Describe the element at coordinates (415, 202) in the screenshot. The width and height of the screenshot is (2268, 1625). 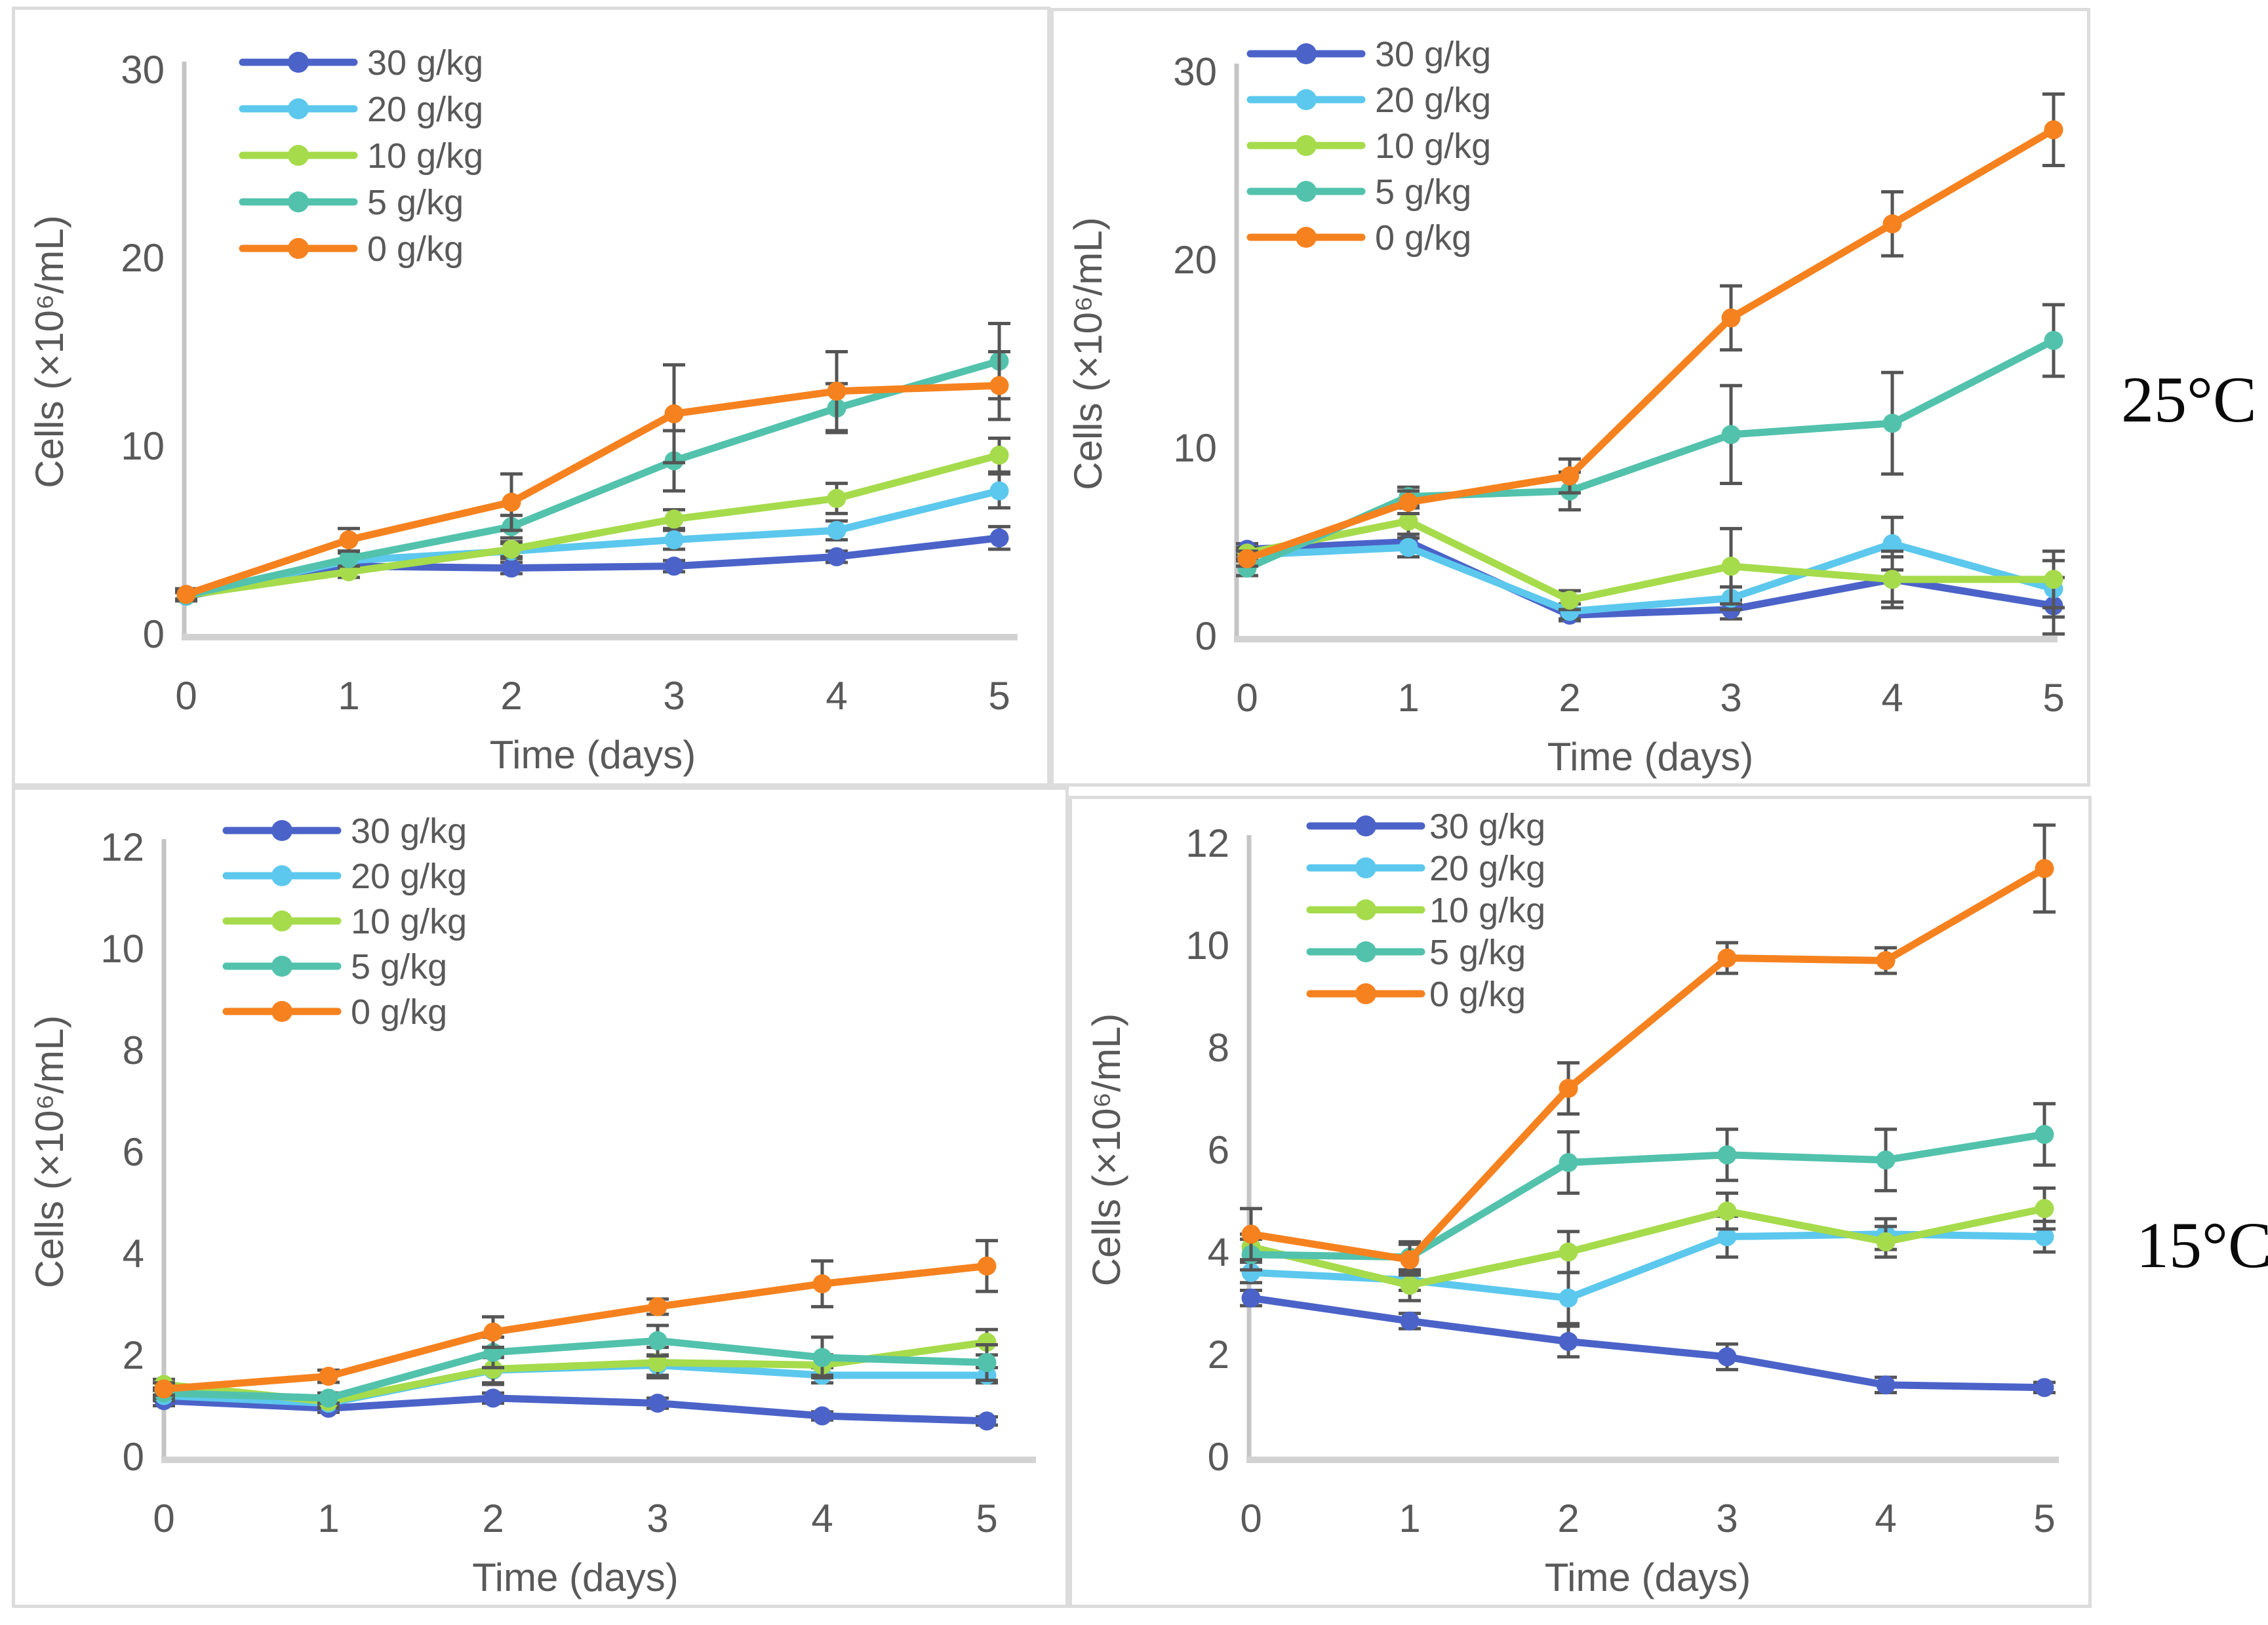
I see `legend-label: 5 g/kg` at that location.